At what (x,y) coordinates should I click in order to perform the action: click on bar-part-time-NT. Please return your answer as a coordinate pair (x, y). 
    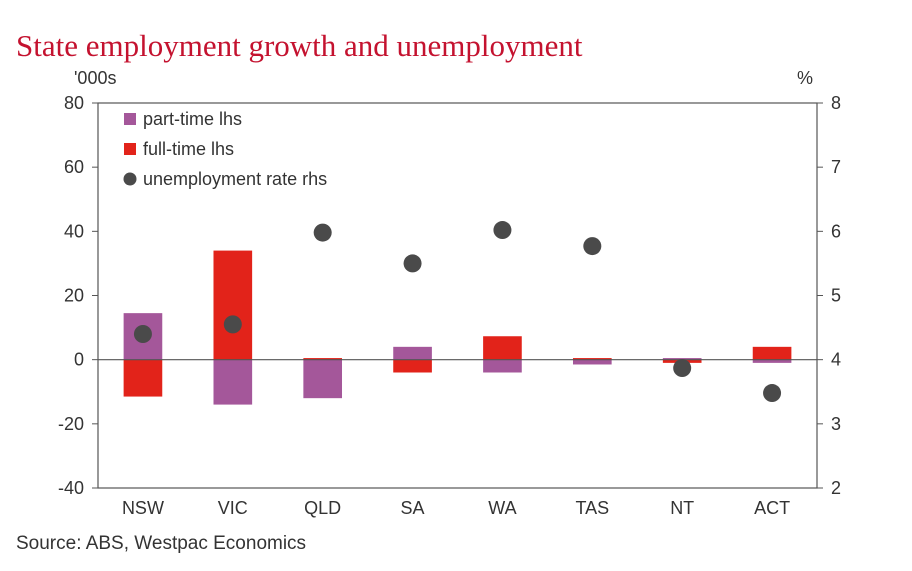
    Looking at the image, I should click on (682, 359).